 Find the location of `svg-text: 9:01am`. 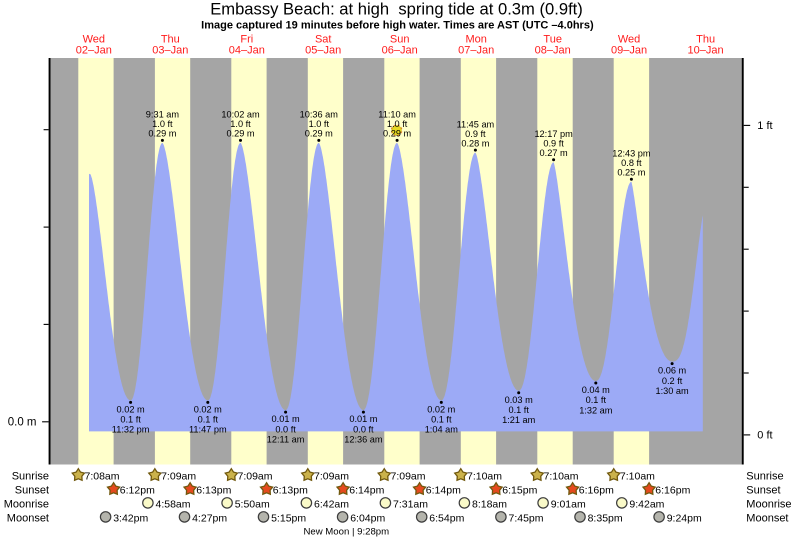

svg-text: 9:01am is located at coordinates (568, 504).